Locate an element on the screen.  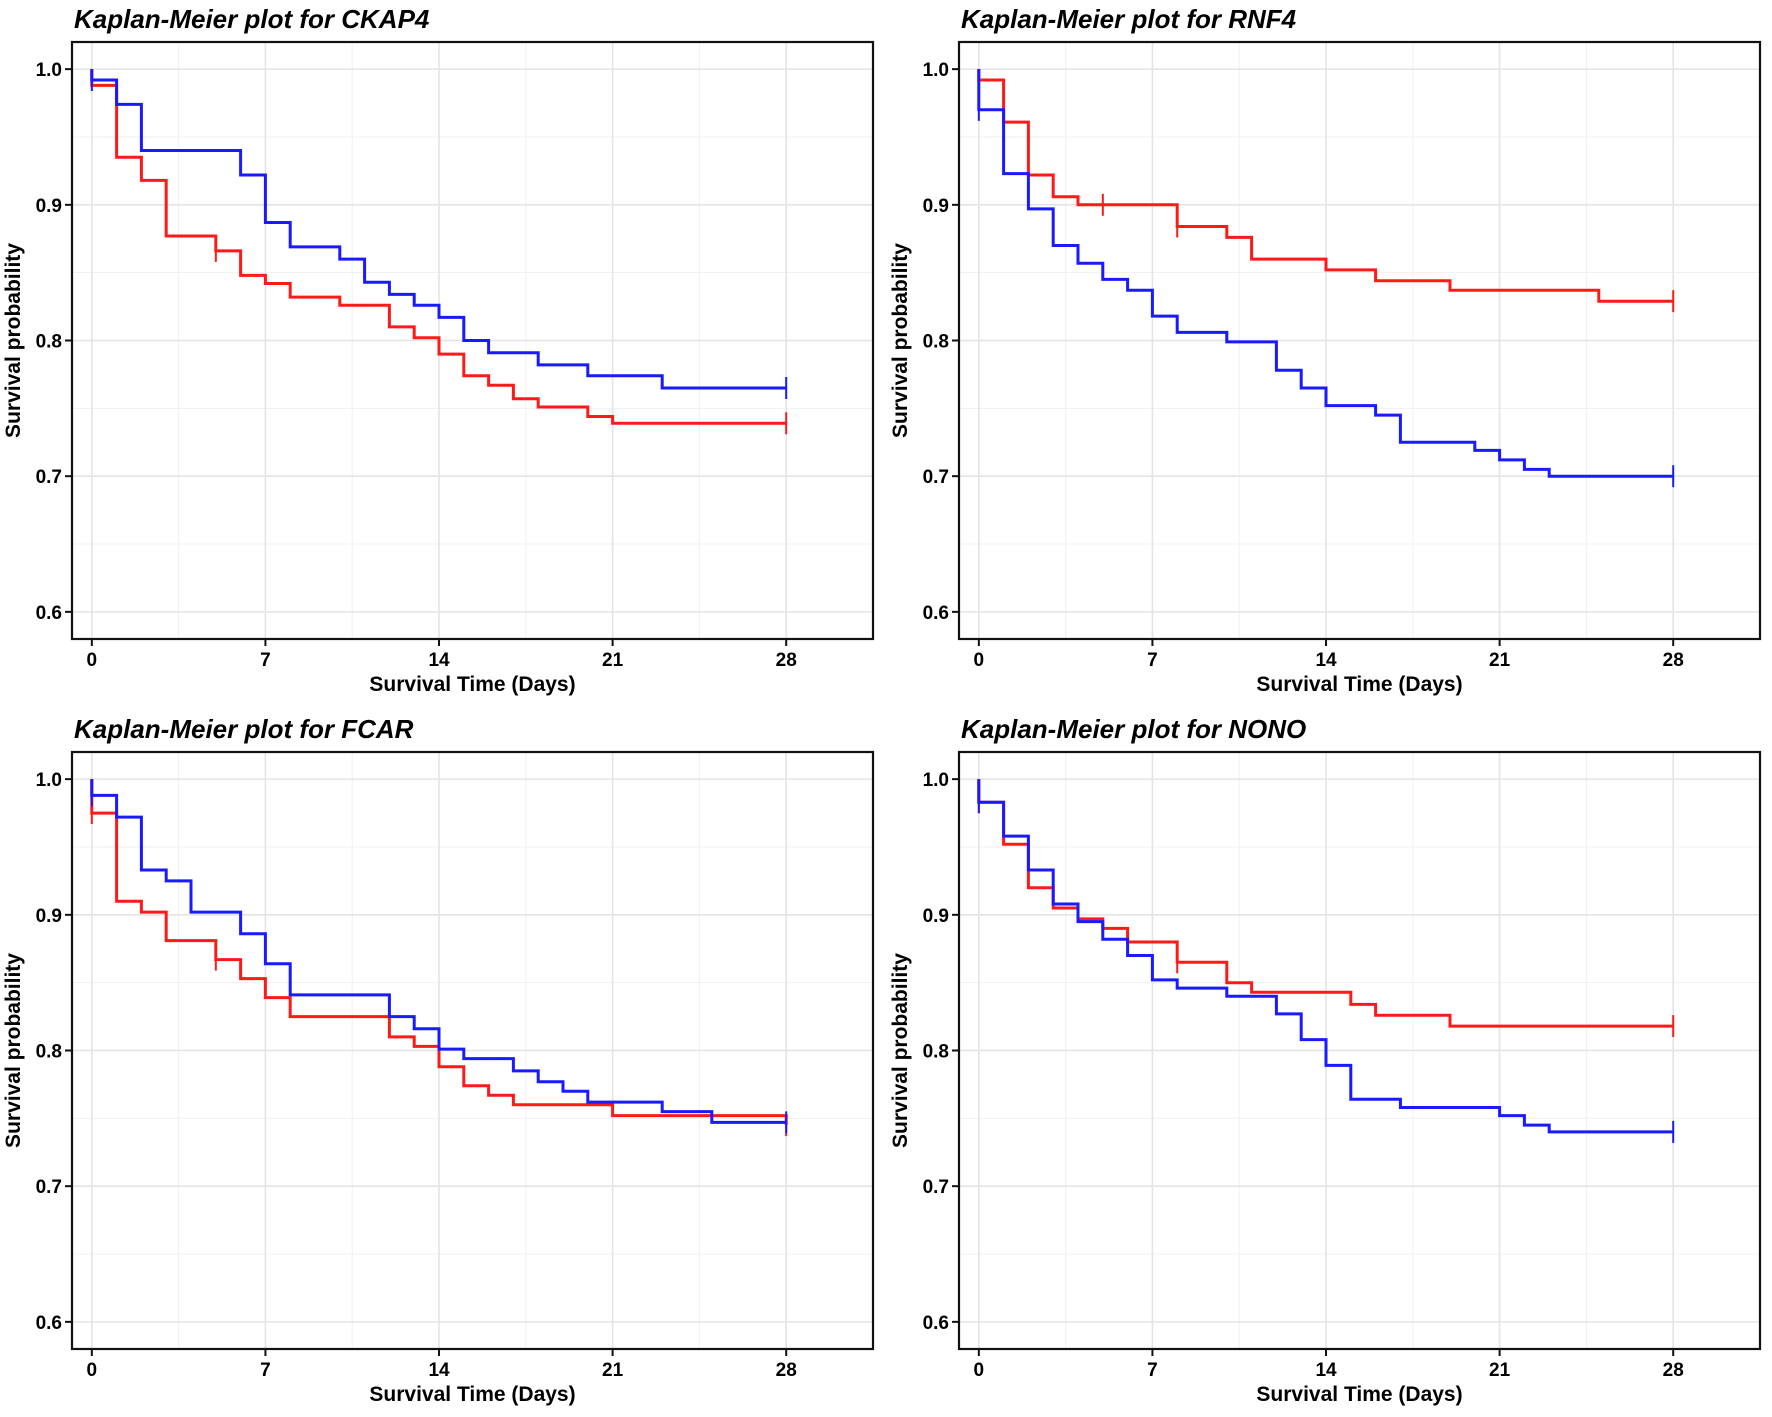
plot-title: Kaplan-Meier plot for RNF4 is located at coordinates (1129, 19).